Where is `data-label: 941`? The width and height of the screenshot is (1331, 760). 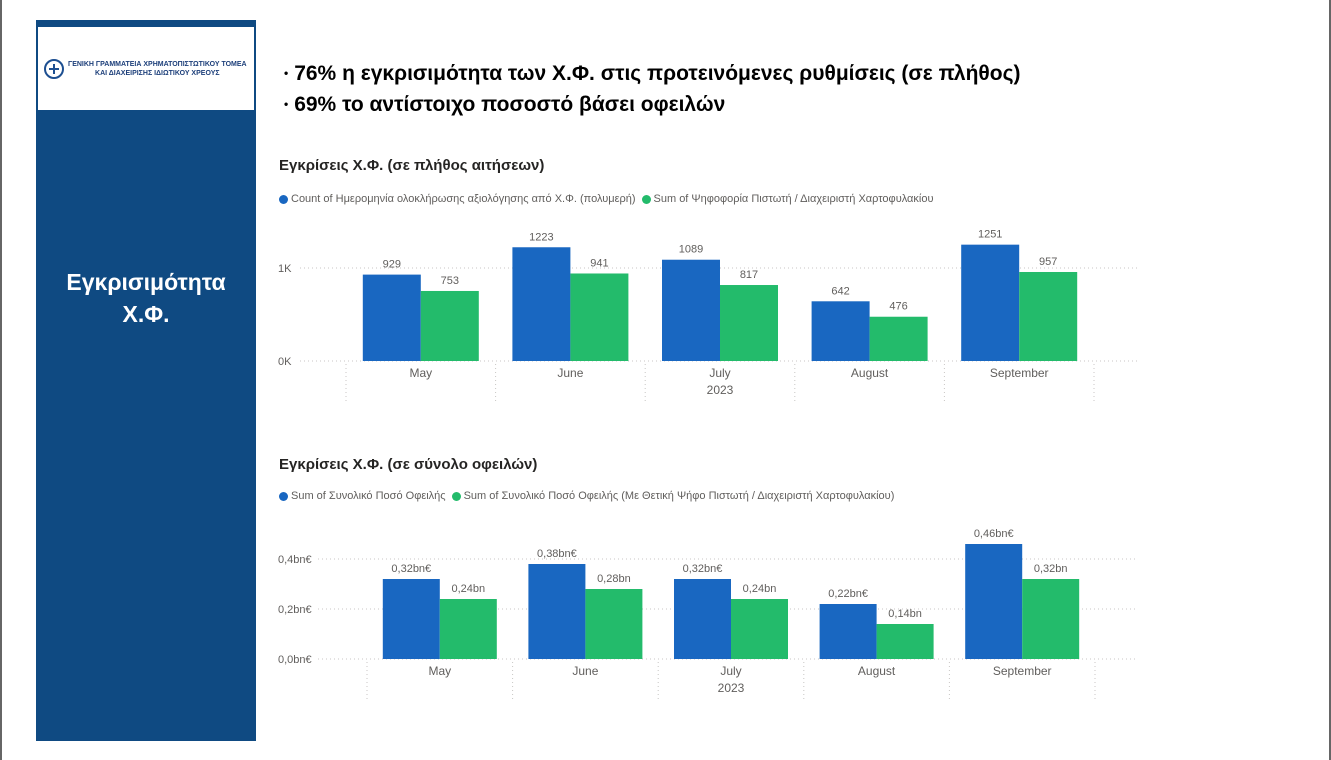
data-label: 941 is located at coordinates (599, 263).